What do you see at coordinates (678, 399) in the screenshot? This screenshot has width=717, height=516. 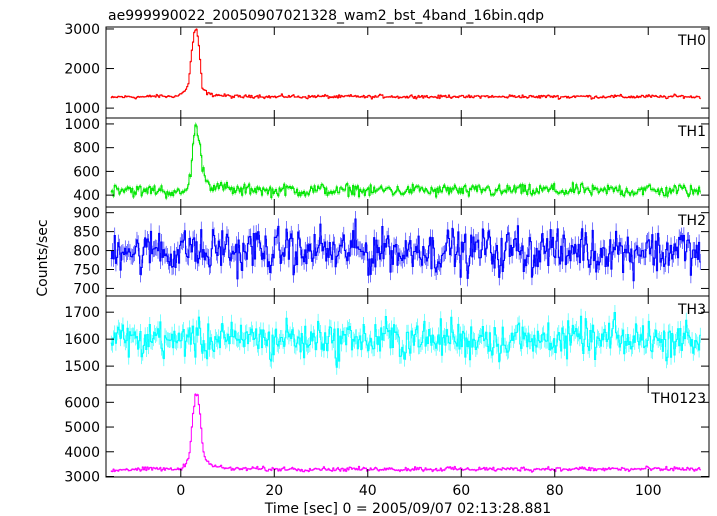 I see `panel-label: TH0123` at bounding box center [678, 399].